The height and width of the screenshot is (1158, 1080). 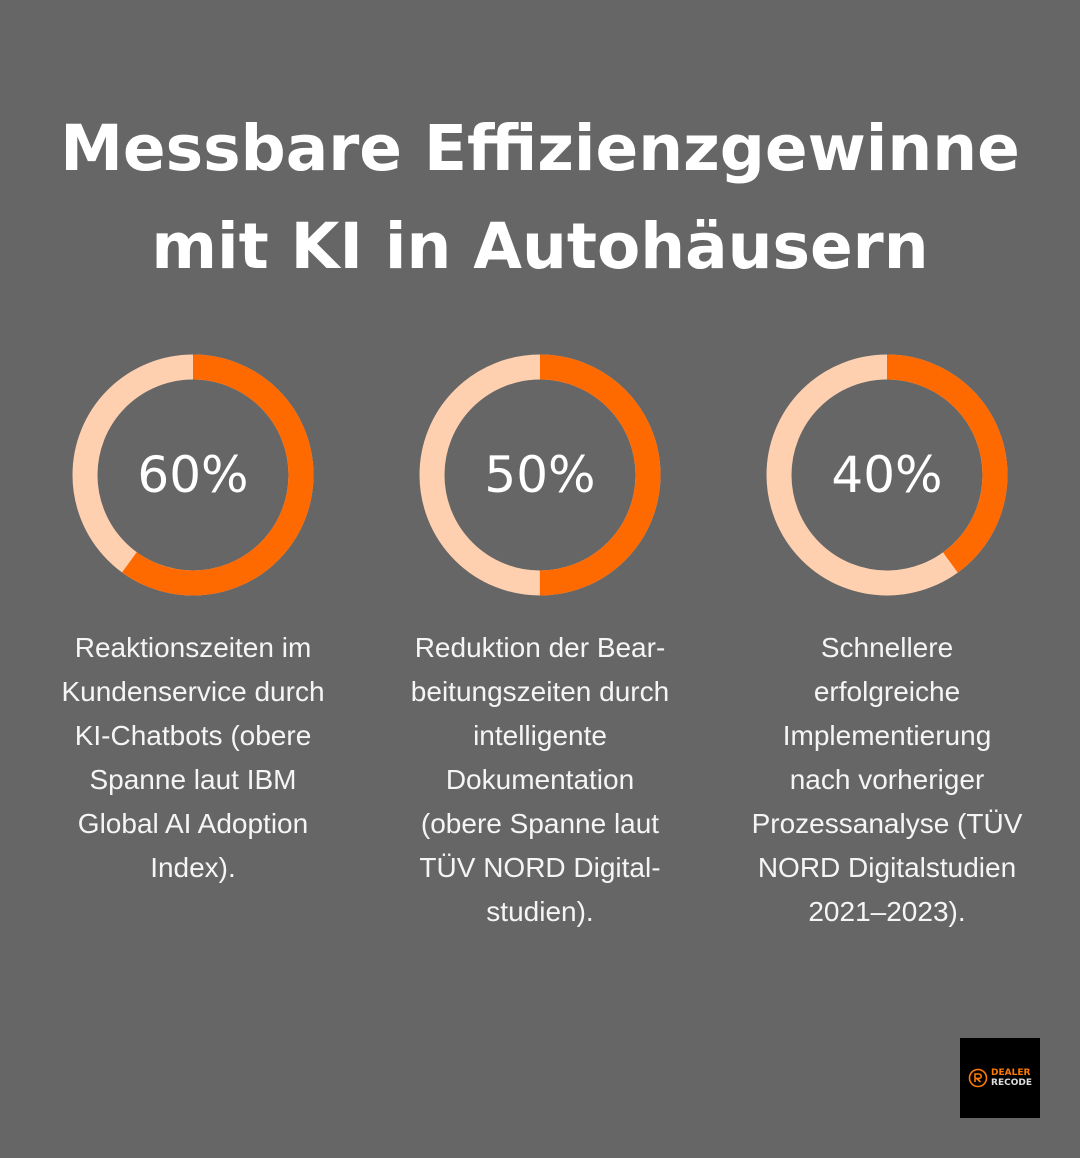 I want to click on description-line: Global AI Adoption, so click(x=193, y=823).